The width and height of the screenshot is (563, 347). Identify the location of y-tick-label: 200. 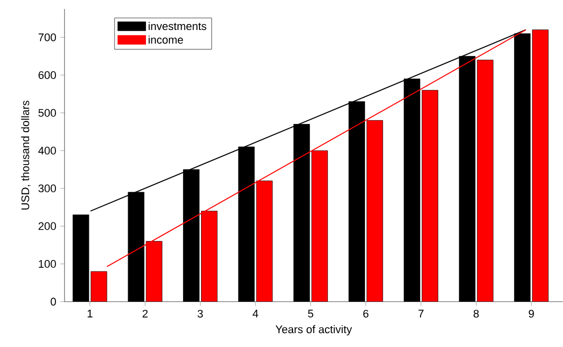
(47, 226).